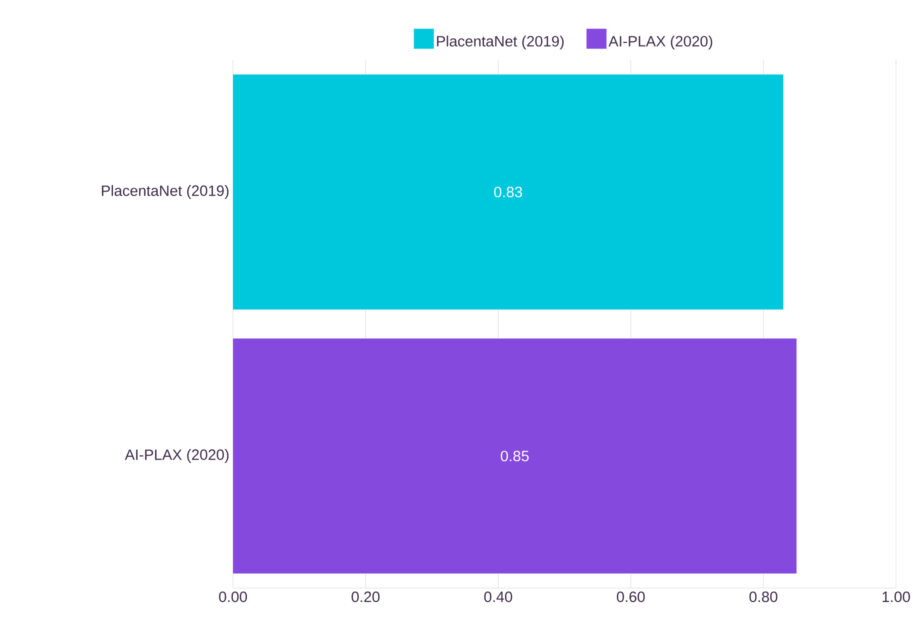 The image size is (923, 624). What do you see at coordinates (498, 597) in the screenshot?
I see `x-tick-label: 0.40` at bounding box center [498, 597].